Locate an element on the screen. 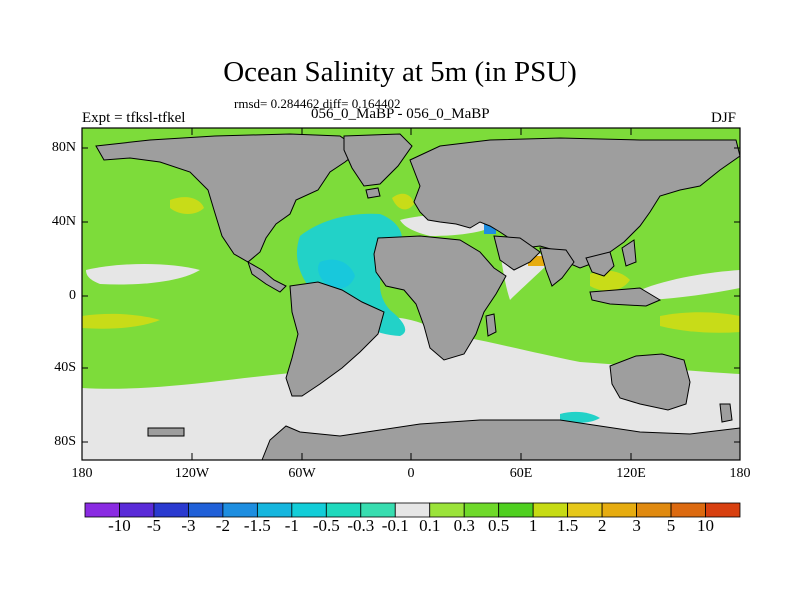  west-pacific-saltier-band is located at coordinates (700, 322).